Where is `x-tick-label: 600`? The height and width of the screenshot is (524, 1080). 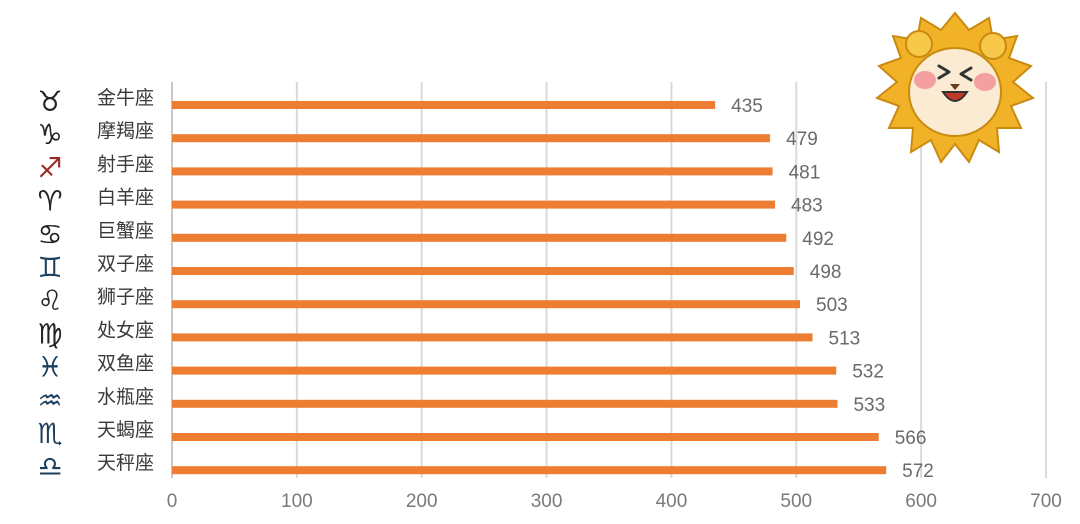 x-tick-label: 600 is located at coordinates (921, 501).